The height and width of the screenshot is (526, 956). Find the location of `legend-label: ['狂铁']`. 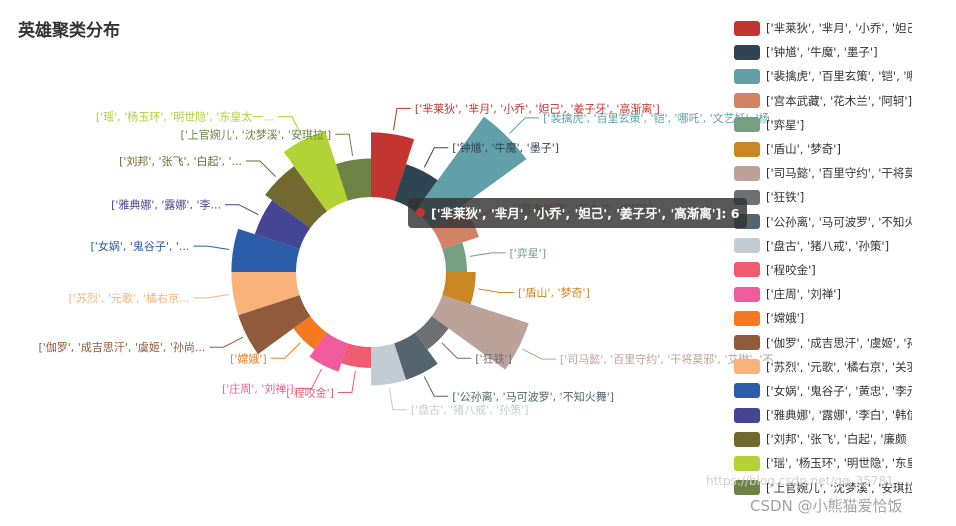

legend-label: ['狂铁'] is located at coordinates (785, 197).